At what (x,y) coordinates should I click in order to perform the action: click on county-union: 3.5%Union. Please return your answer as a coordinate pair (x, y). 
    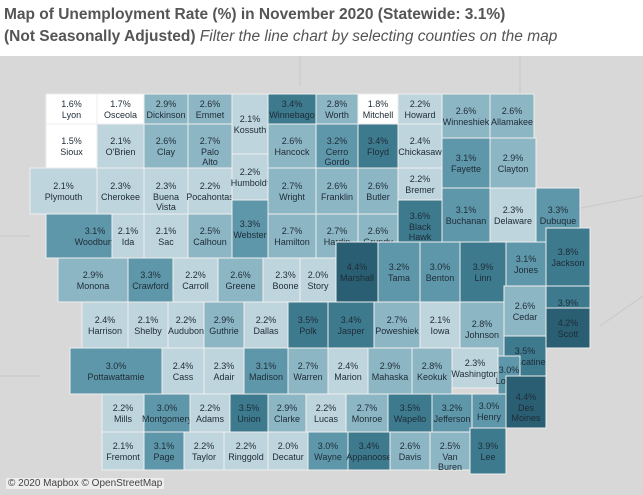
    Looking at the image, I should click on (249, 413).